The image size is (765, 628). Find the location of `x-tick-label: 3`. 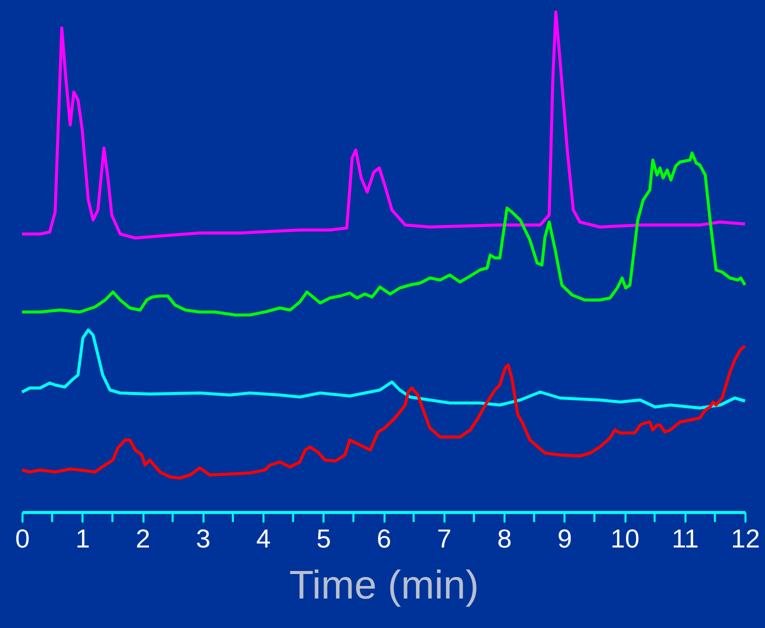

x-tick-label: 3 is located at coordinates (203, 539).